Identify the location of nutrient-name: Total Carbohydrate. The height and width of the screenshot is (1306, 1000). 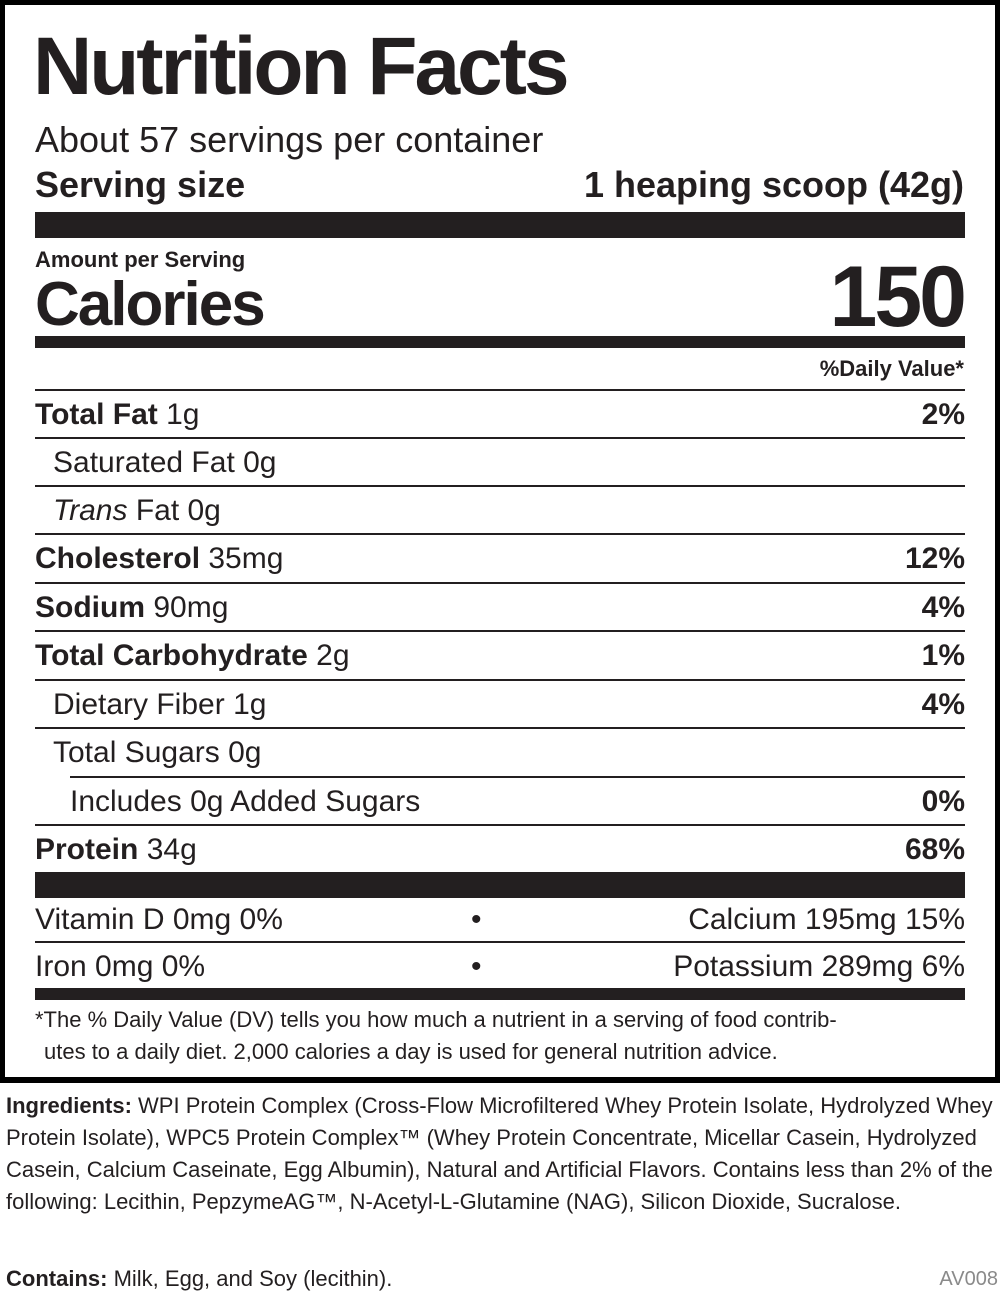
(171, 655).